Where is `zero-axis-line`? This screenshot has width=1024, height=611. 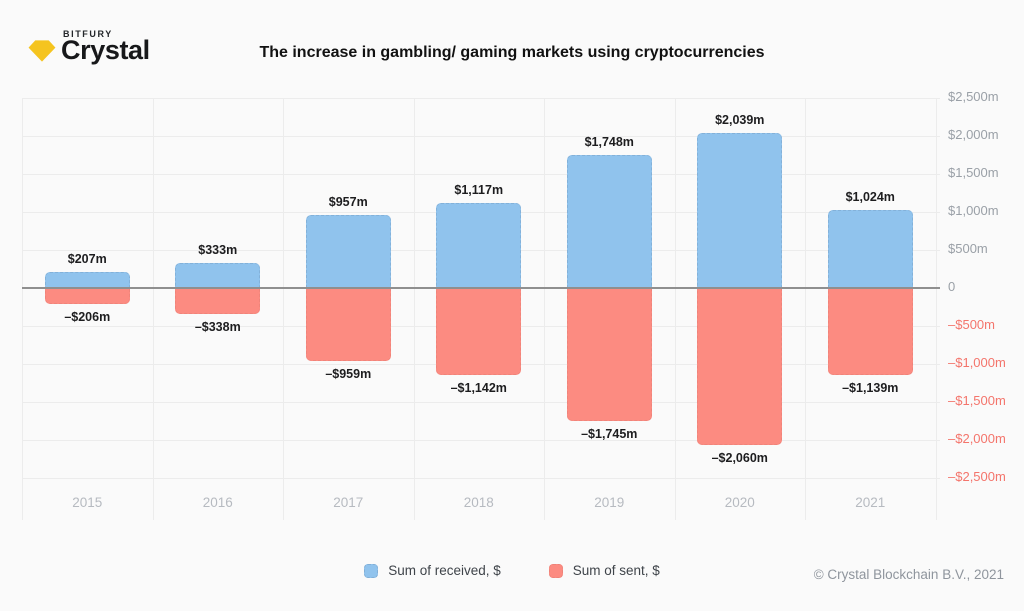
zero-axis-line is located at coordinates (481, 288).